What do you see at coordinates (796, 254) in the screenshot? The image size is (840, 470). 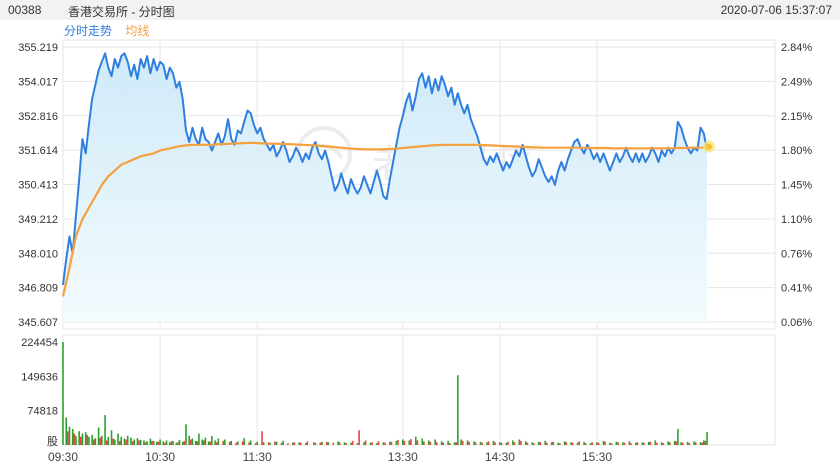 I see `percent-tick-label: 0.76%` at bounding box center [796, 254].